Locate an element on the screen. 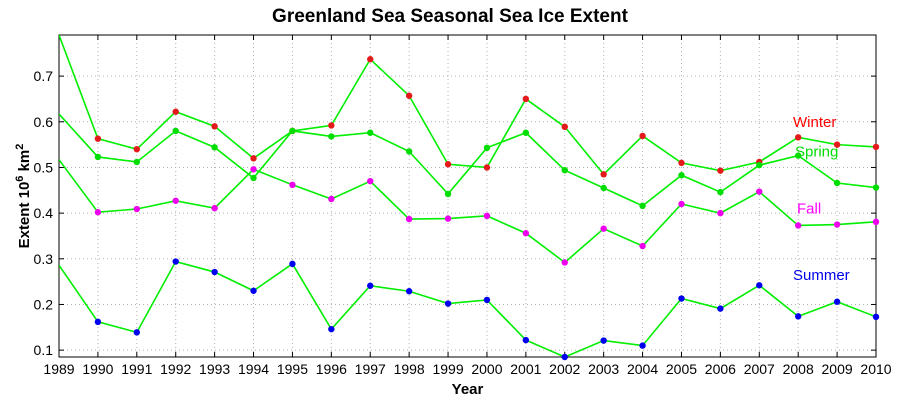  x-tick-label: 1997 is located at coordinates (370, 369).